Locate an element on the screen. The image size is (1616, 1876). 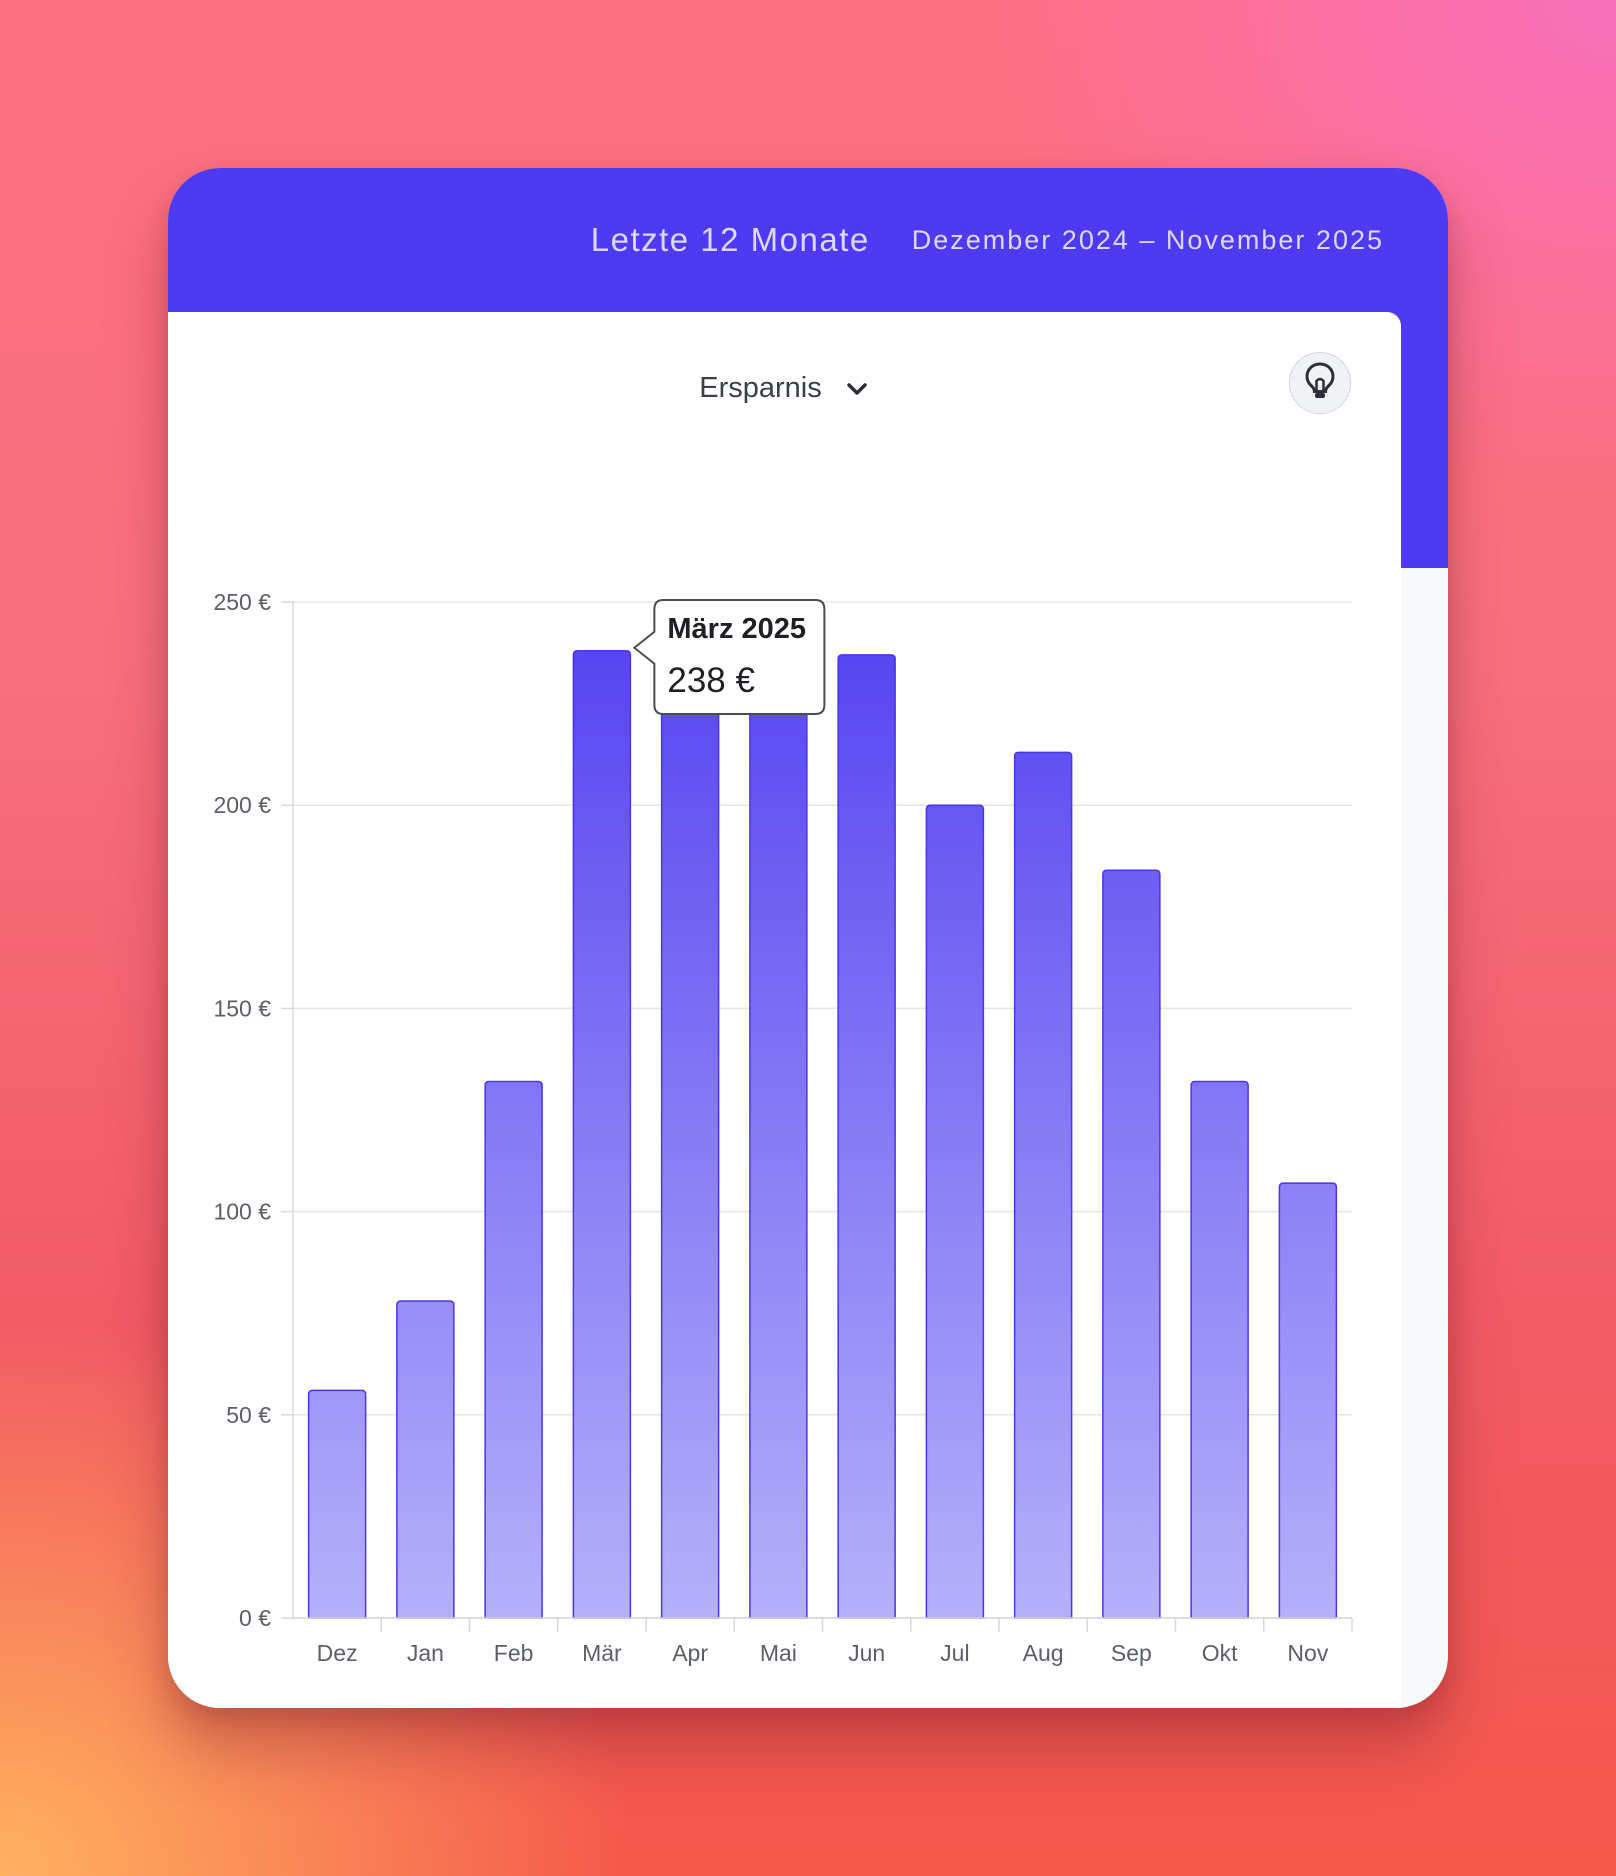
lightbulb-icon is located at coordinates (1320, 383).